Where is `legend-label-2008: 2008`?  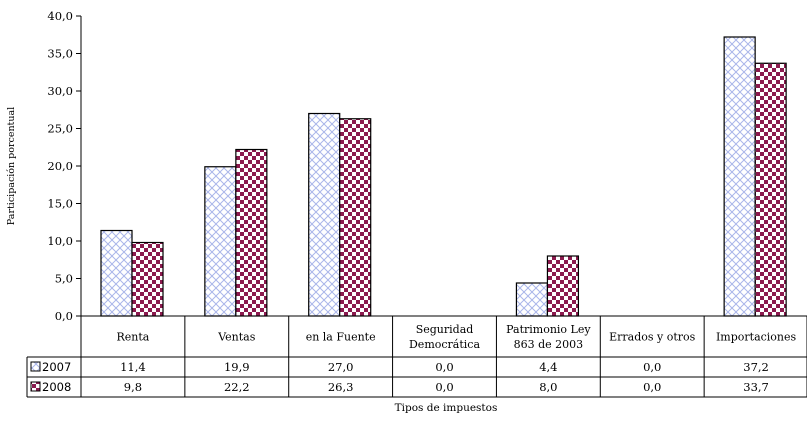
legend-label-2008: 2008 is located at coordinates (56, 387).